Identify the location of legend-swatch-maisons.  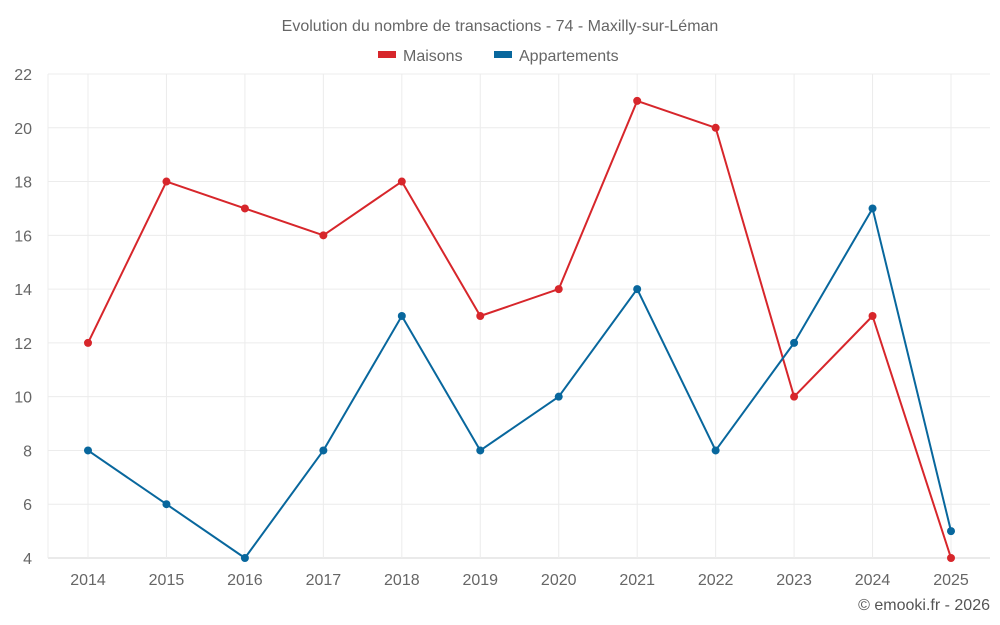
(387, 54).